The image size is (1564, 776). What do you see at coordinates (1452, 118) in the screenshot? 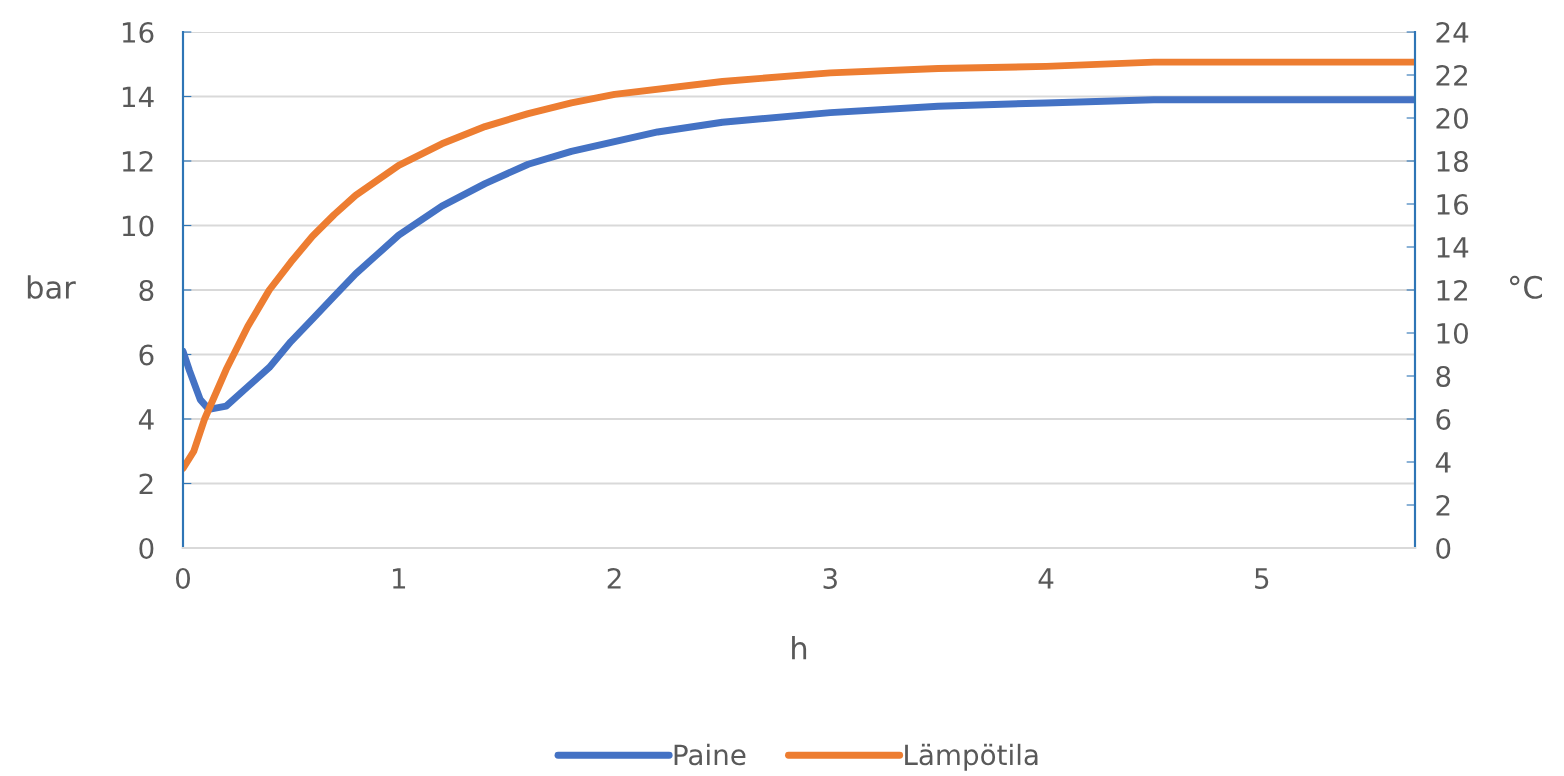
I see `y2-tick-label: 20` at bounding box center [1452, 118].